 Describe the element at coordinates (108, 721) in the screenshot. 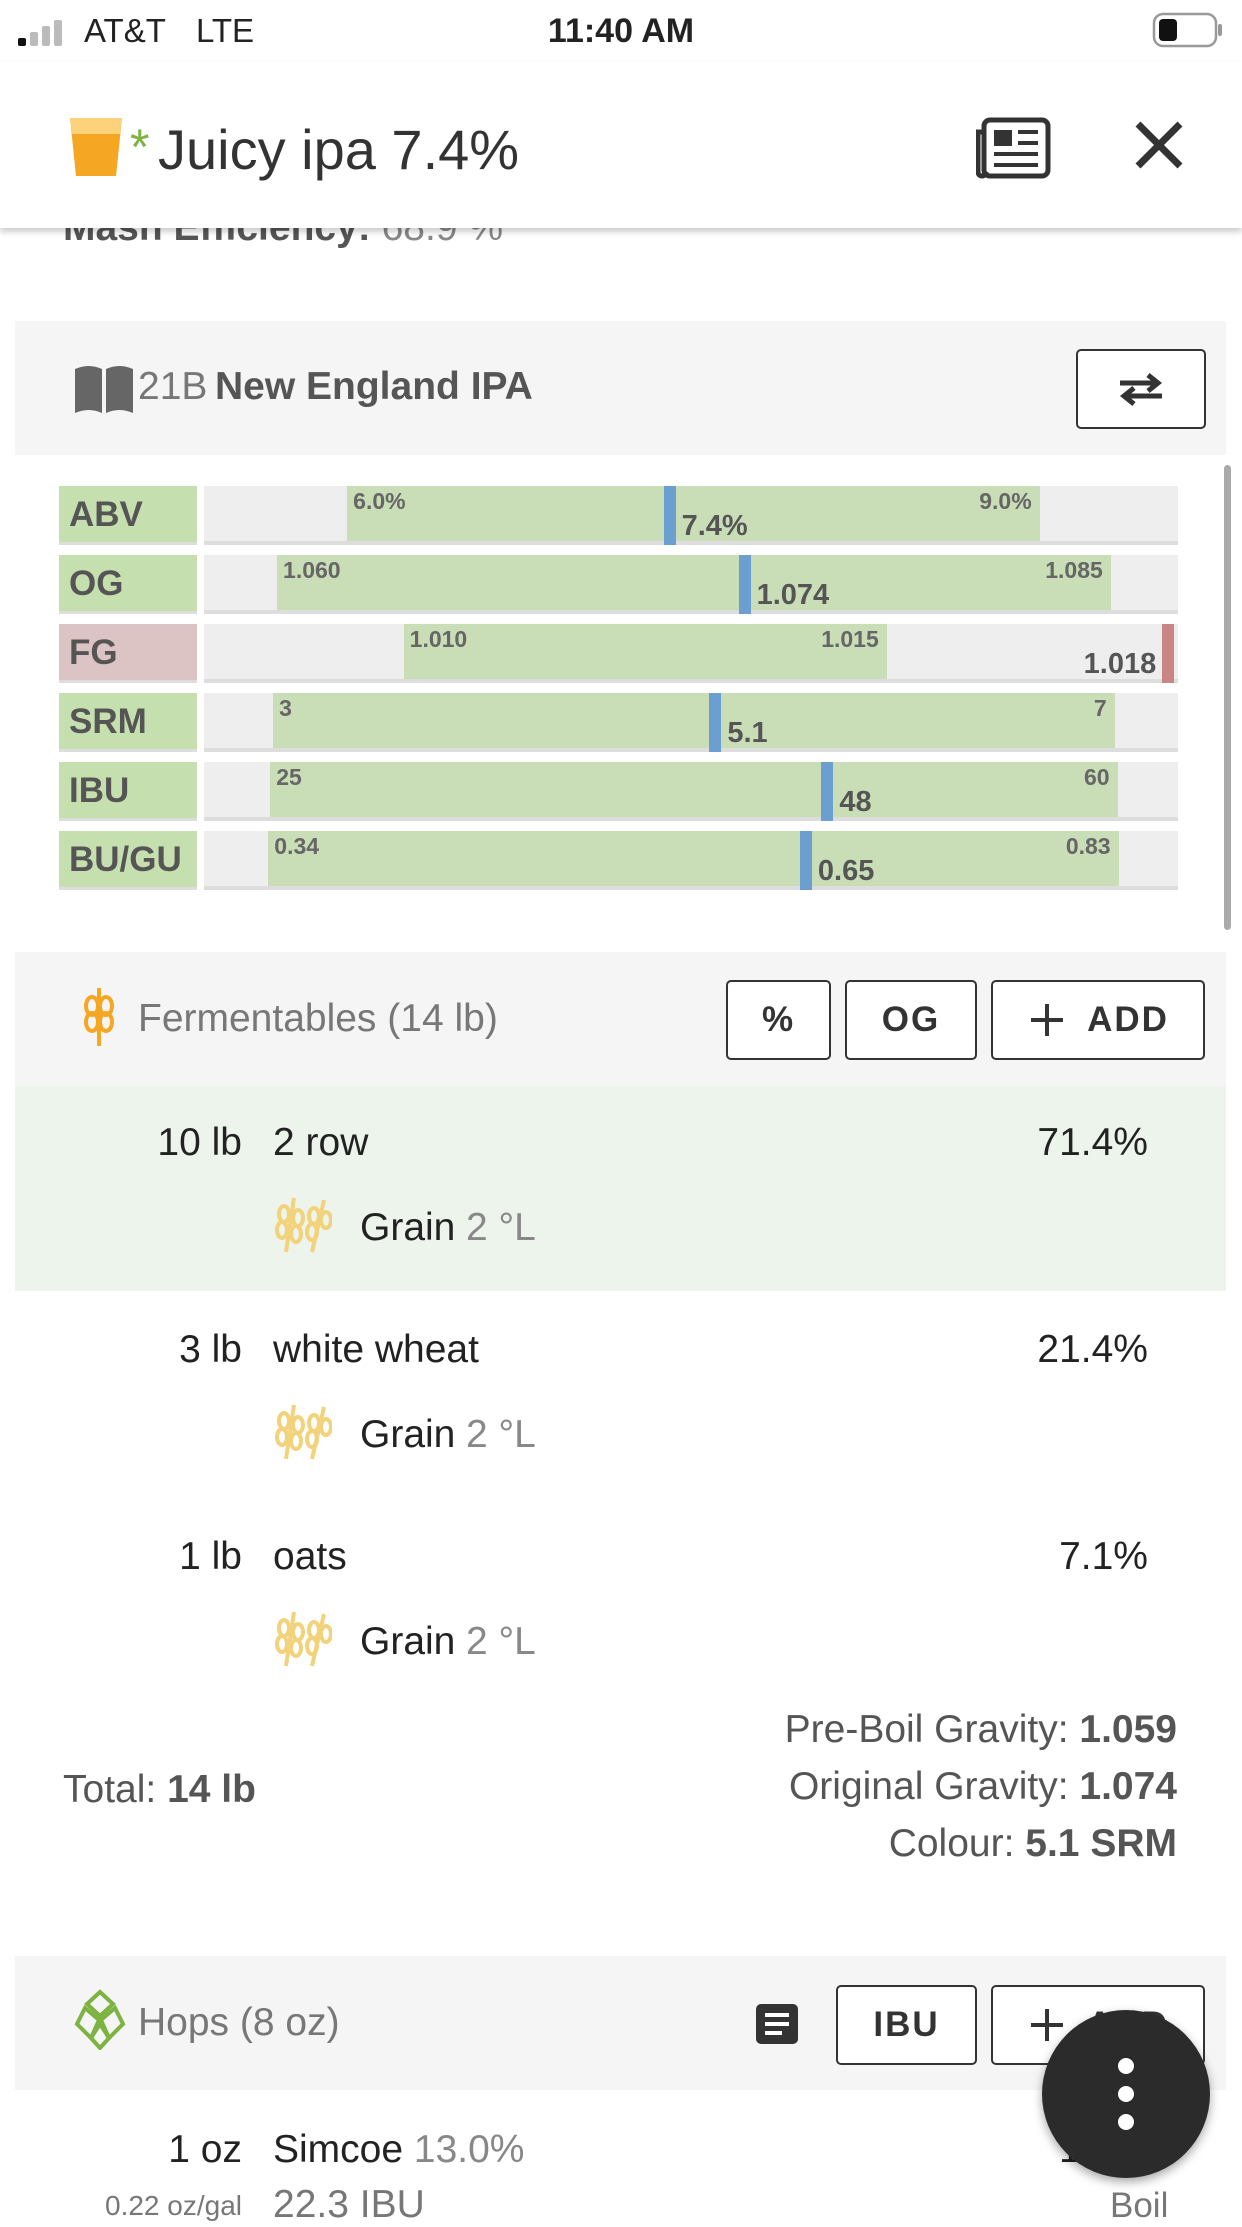

I see `stat-name: SRM` at that location.